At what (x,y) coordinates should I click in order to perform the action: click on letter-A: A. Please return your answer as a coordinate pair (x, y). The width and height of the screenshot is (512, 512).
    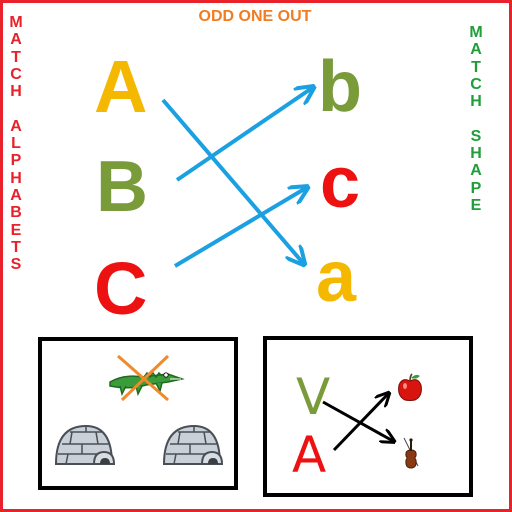
    Looking at the image, I should click on (309, 455).